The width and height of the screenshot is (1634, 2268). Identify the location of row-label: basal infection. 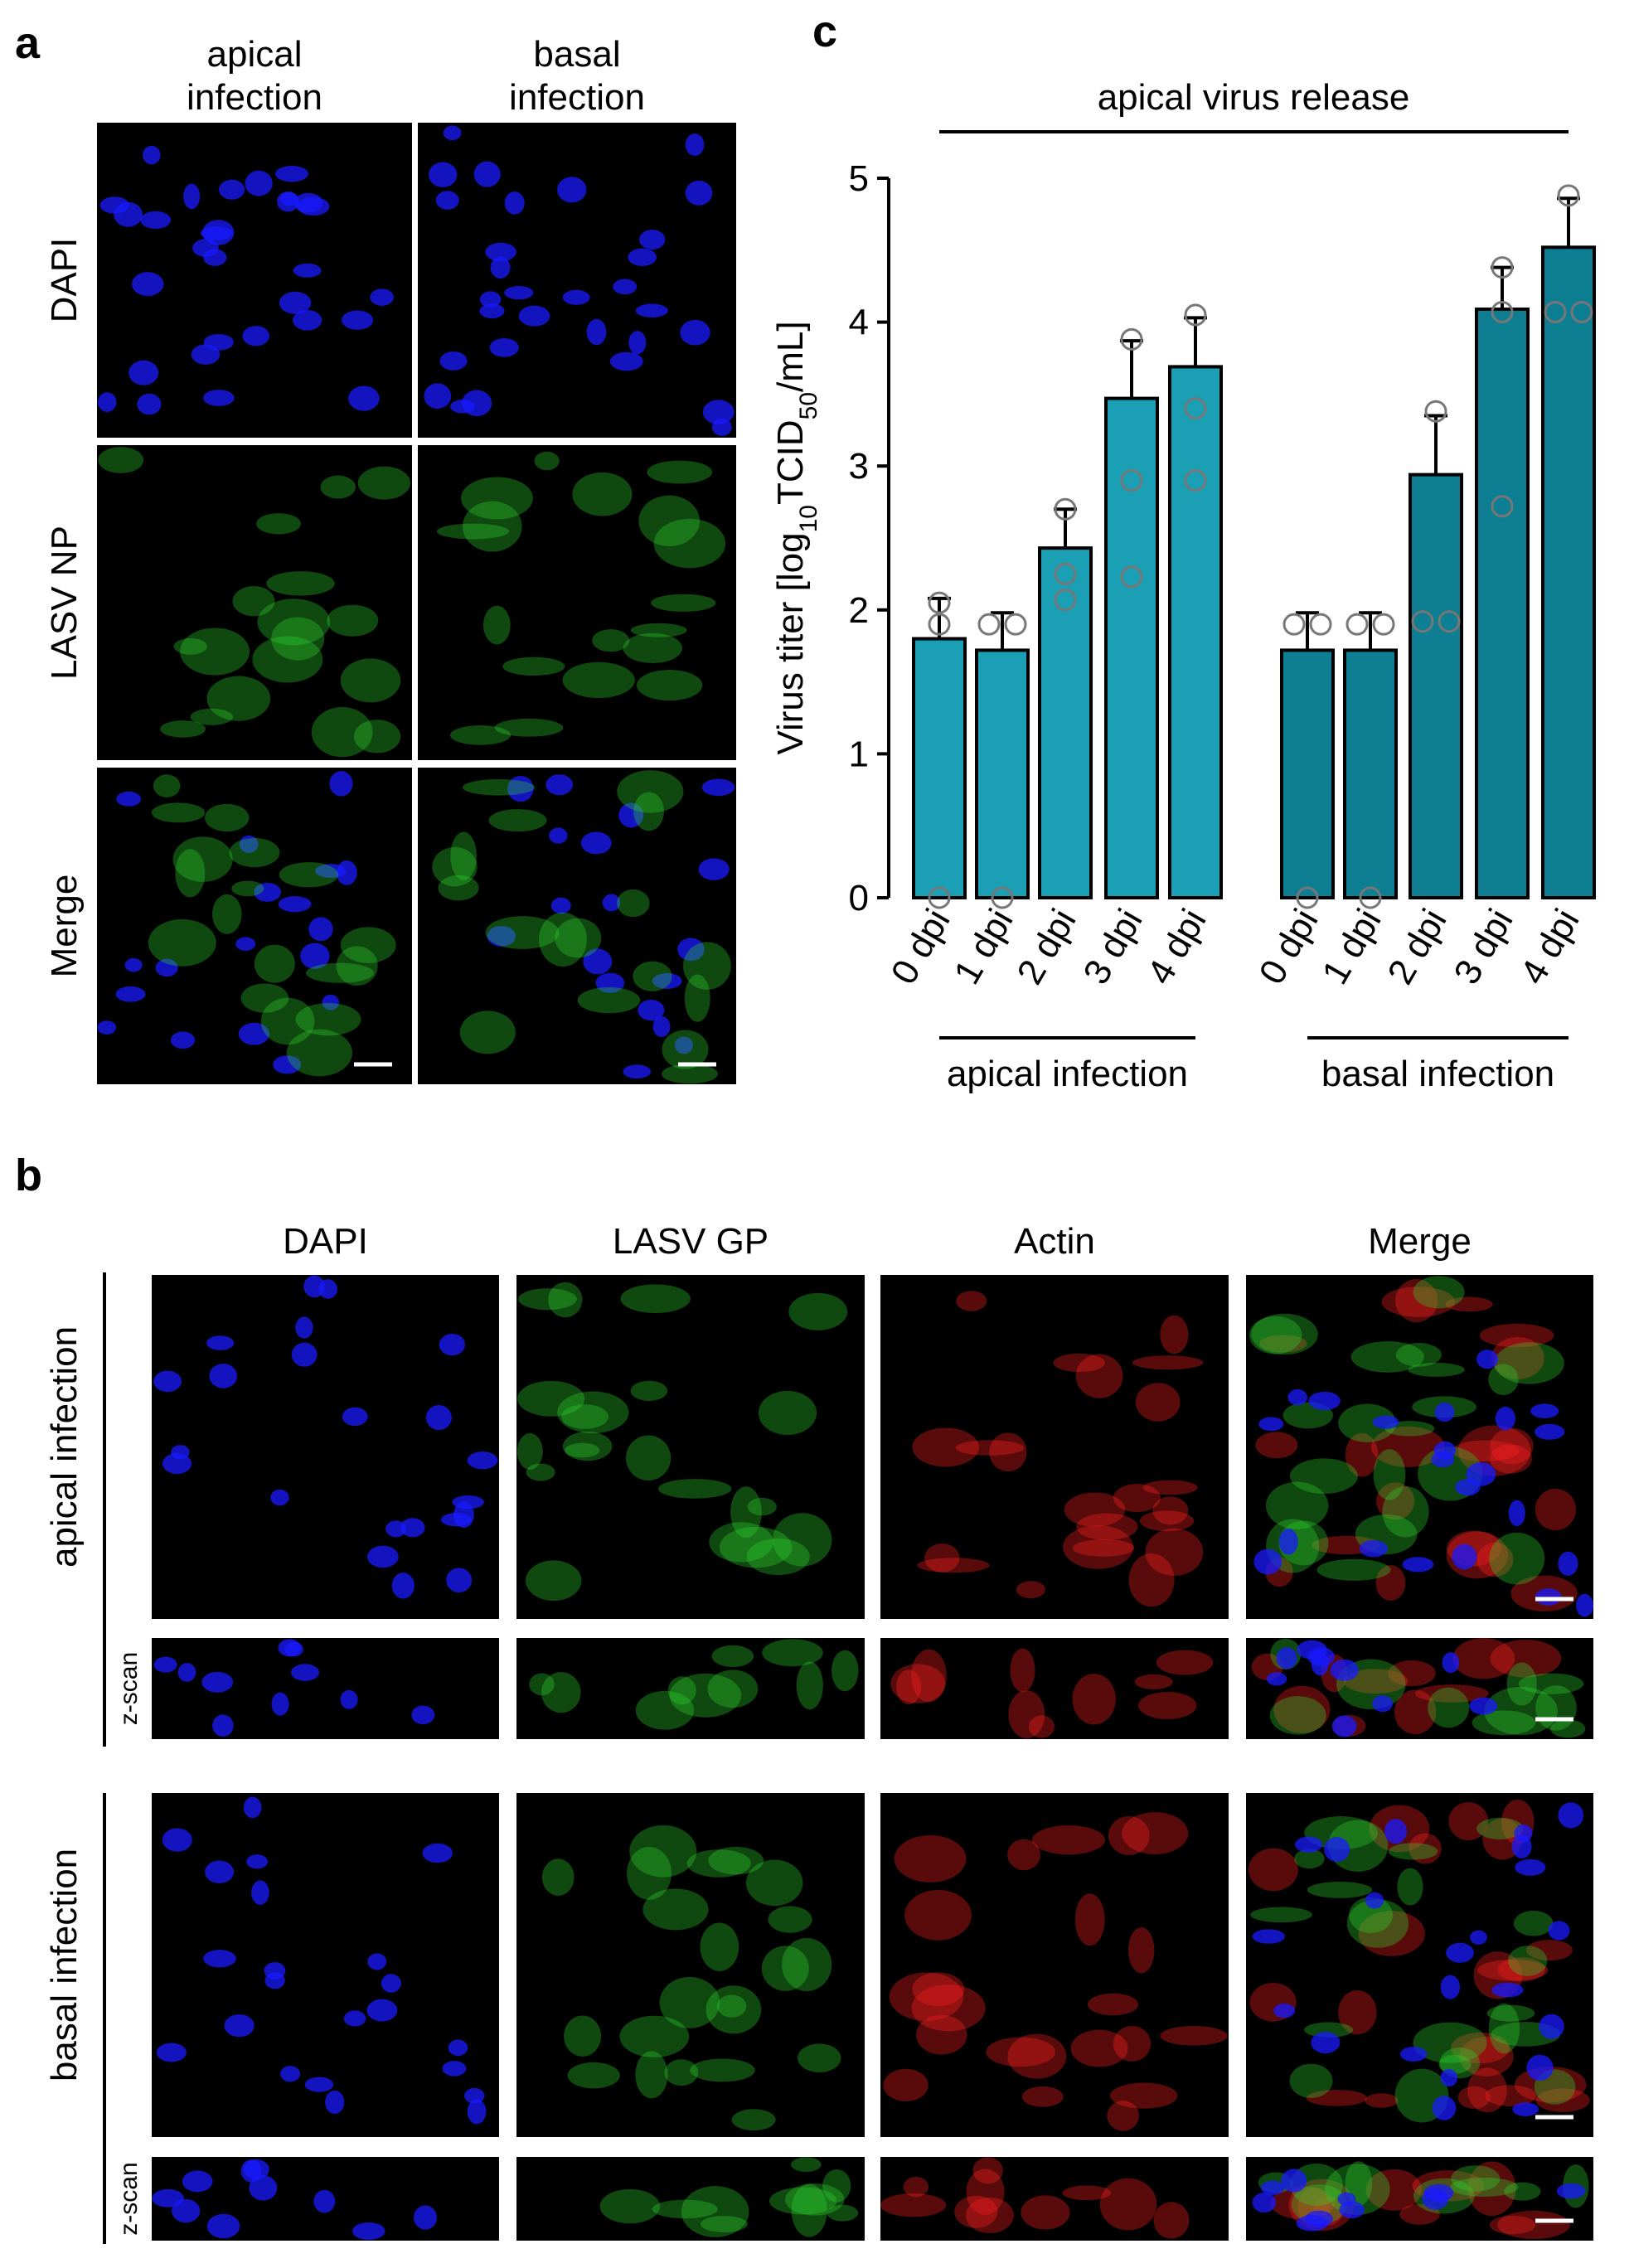
(64, 1965).